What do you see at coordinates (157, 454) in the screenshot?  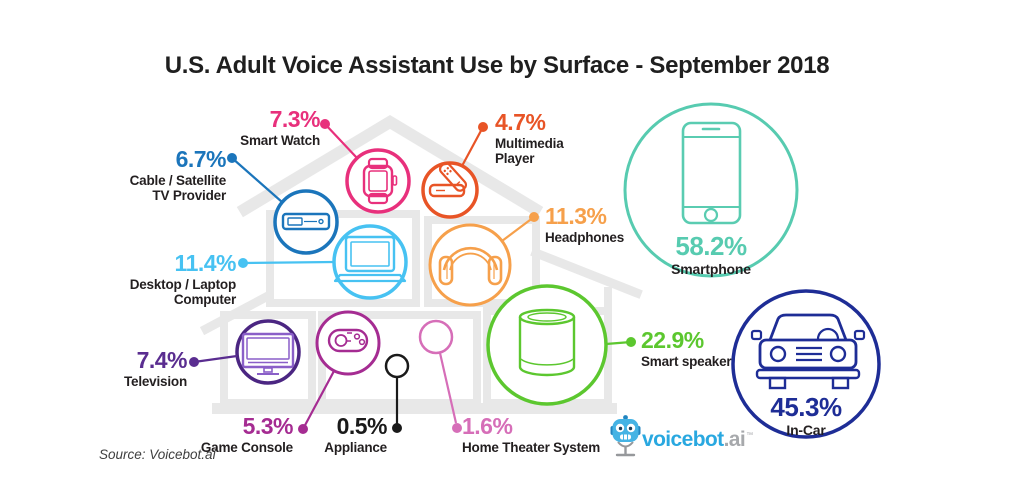 I see `source-note: Source: Voicebot.ai` at bounding box center [157, 454].